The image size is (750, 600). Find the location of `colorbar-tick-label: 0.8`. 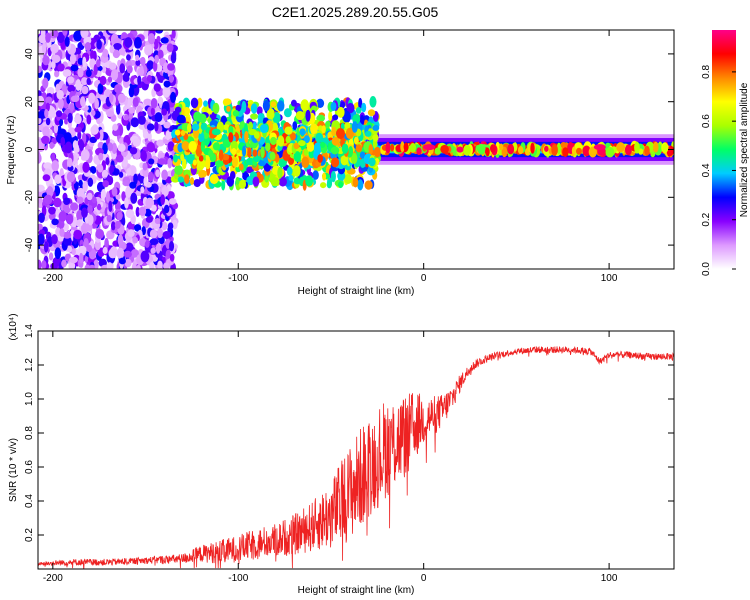

colorbar-tick-label: 0.8 is located at coordinates (706, 71).